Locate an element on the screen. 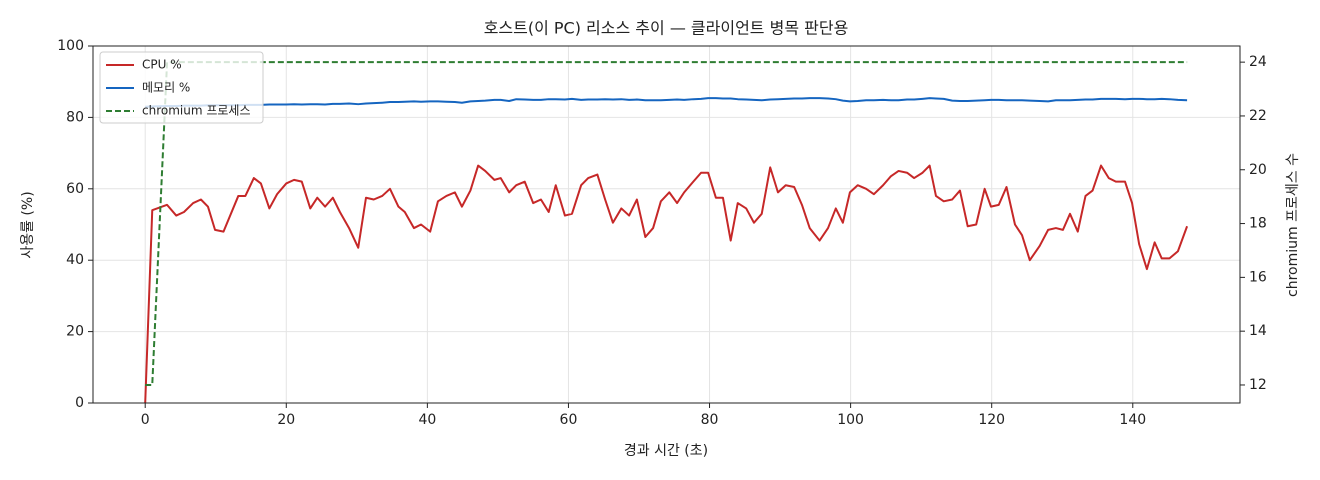 Image resolution: width=1320 pixels, height=480 pixels. chart-title: 호스트(이 PC) 리소스 추이 — 클라이언트 병목 판단용 is located at coordinates (666, 28).